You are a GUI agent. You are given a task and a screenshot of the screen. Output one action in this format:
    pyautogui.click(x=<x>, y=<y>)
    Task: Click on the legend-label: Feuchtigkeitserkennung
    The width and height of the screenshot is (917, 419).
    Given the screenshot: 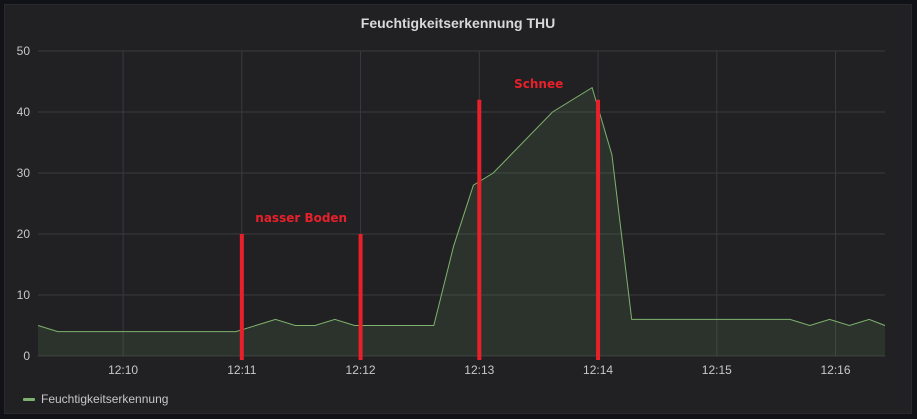 What is the action you would take?
    pyautogui.click(x=105, y=399)
    